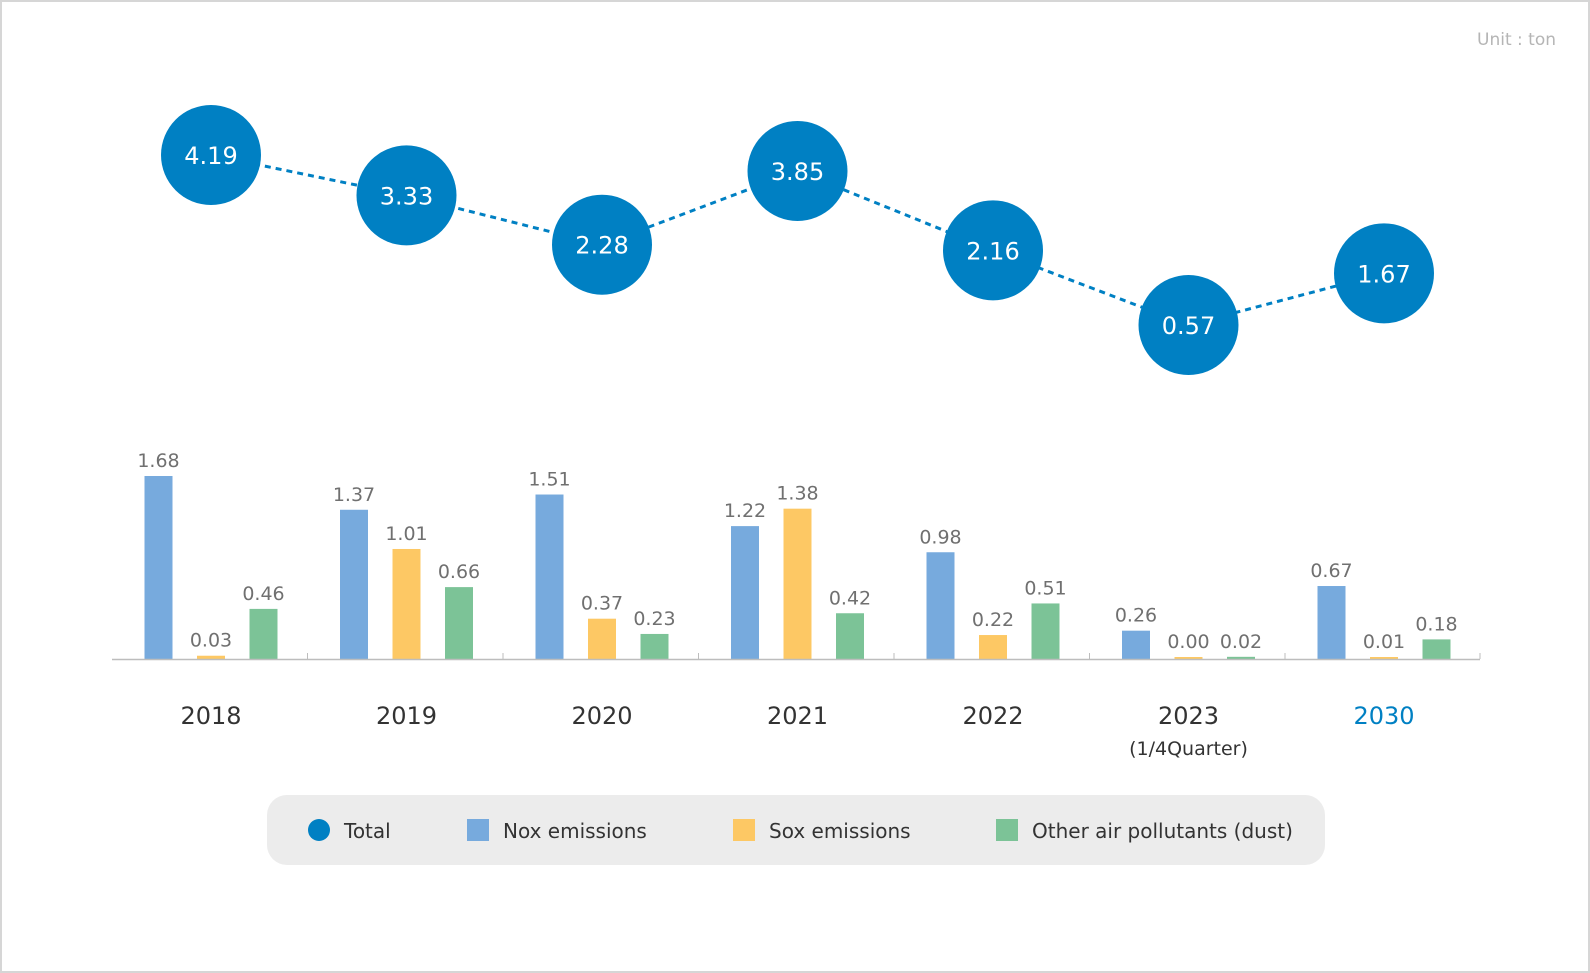  I want to click on category-label-2018: 2018, so click(210, 716).